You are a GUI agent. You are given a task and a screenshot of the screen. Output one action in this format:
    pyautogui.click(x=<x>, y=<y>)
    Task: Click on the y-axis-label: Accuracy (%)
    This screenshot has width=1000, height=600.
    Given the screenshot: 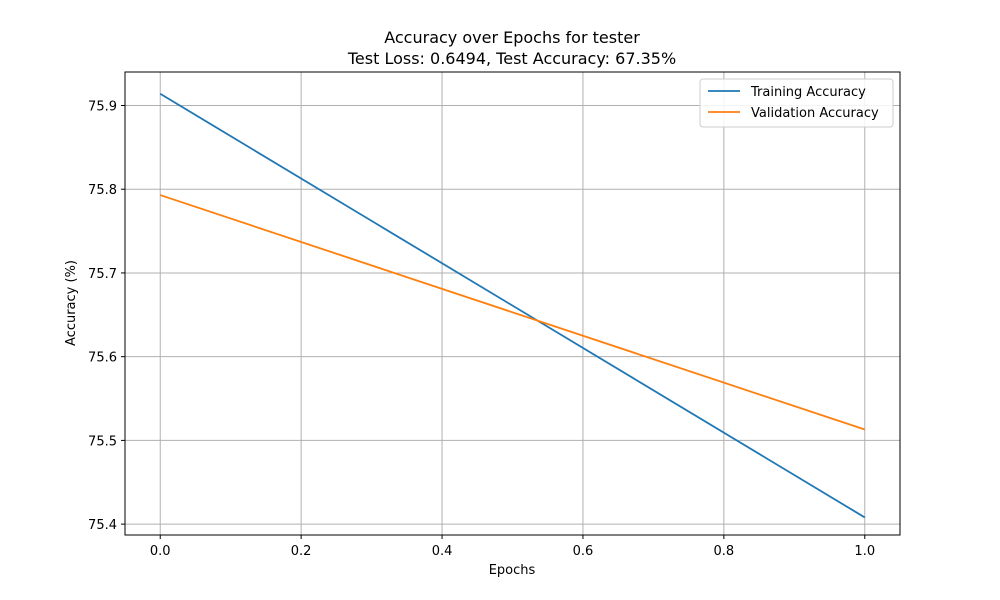 What is the action you would take?
    pyautogui.click(x=71, y=303)
    